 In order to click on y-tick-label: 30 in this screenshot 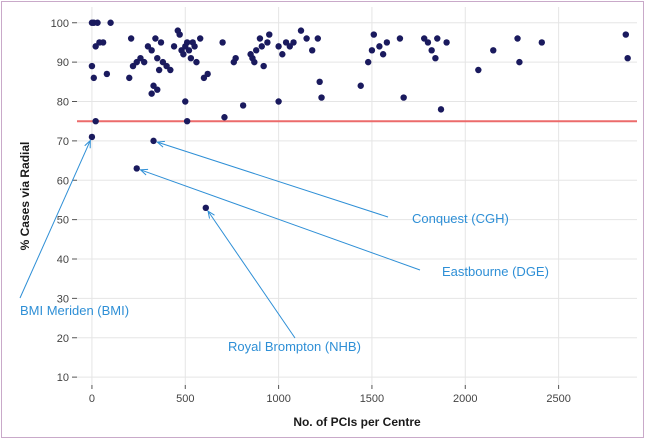, I will do `click(63, 299)`.